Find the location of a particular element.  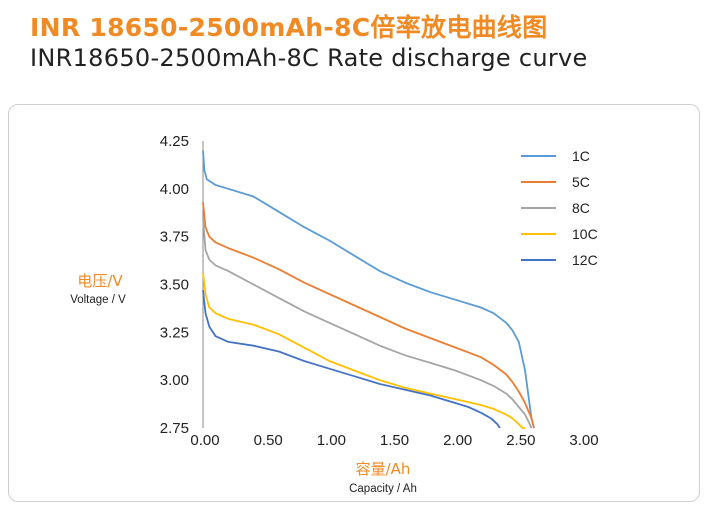

legend-label-12c: 12C is located at coordinates (585, 260).